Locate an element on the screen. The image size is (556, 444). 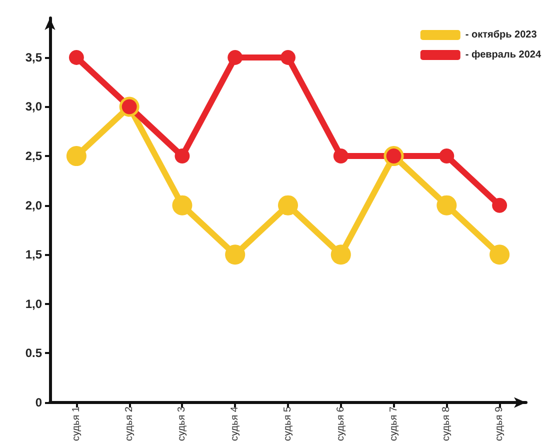
x-tick-label: судья 1 is located at coordinates (76, 423).